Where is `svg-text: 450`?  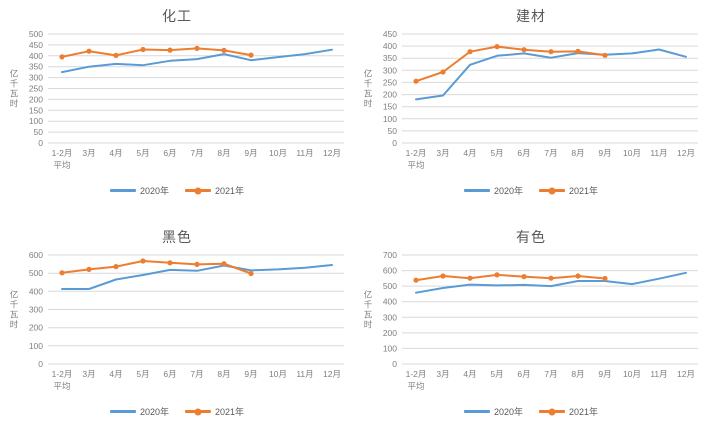
svg-text: 450 is located at coordinates (390, 34).